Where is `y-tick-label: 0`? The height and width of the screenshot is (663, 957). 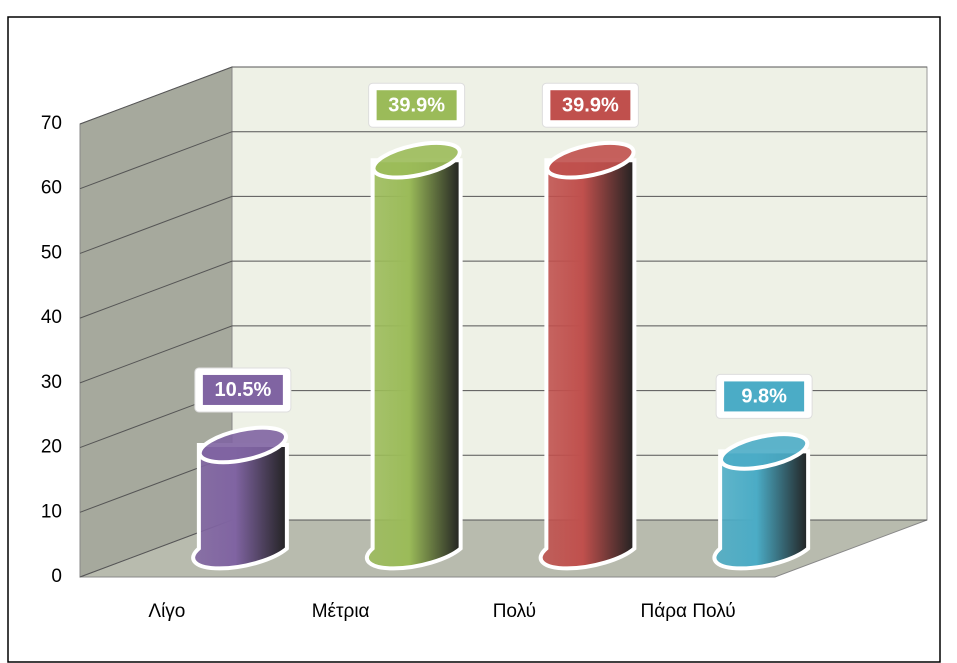 y-tick-label: 0 is located at coordinates (56, 576).